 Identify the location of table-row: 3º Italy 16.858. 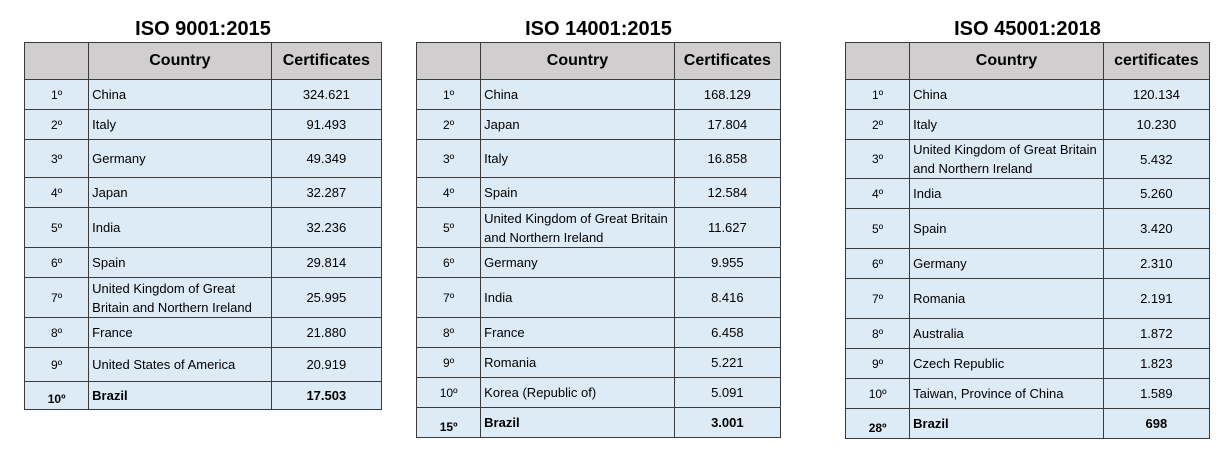
(598, 158).